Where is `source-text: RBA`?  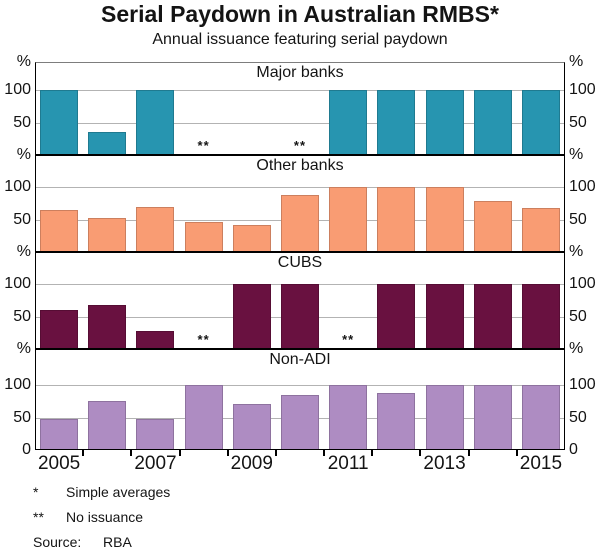 source-text: RBA is located at coordinates (117, 542).